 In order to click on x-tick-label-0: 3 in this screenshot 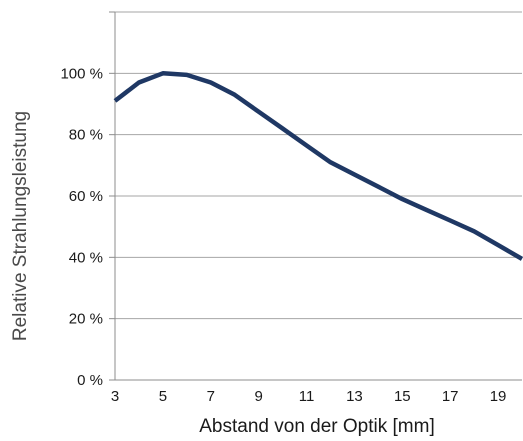, I will do `click(115, 396)`.